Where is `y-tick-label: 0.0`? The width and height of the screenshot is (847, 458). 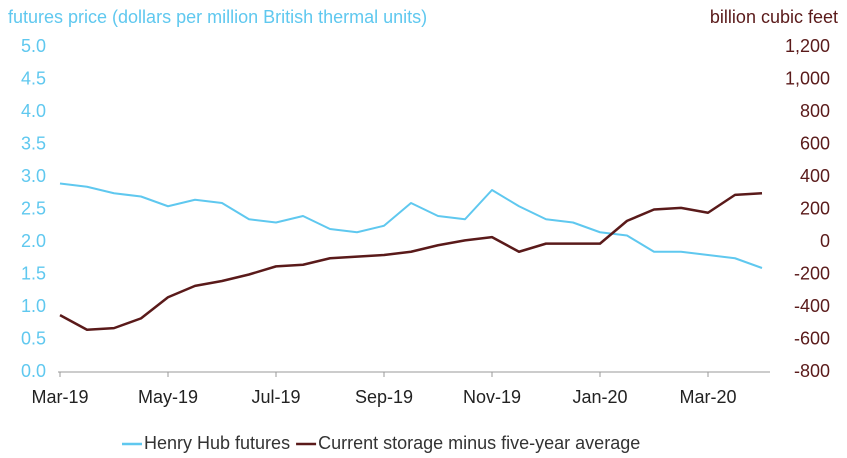 y-tick-label: 0.0 is located at coordinates (33, 371).